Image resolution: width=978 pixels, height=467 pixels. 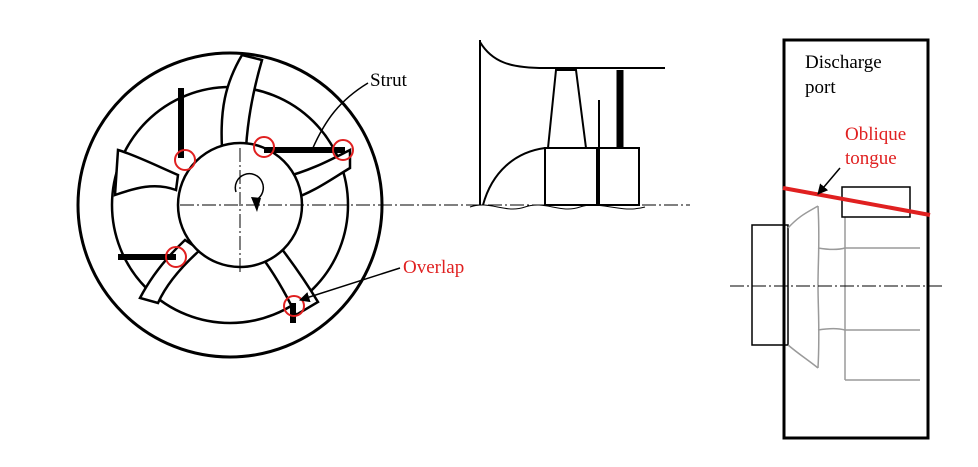 I want to click on casing-box, so click(x=856, y=239).